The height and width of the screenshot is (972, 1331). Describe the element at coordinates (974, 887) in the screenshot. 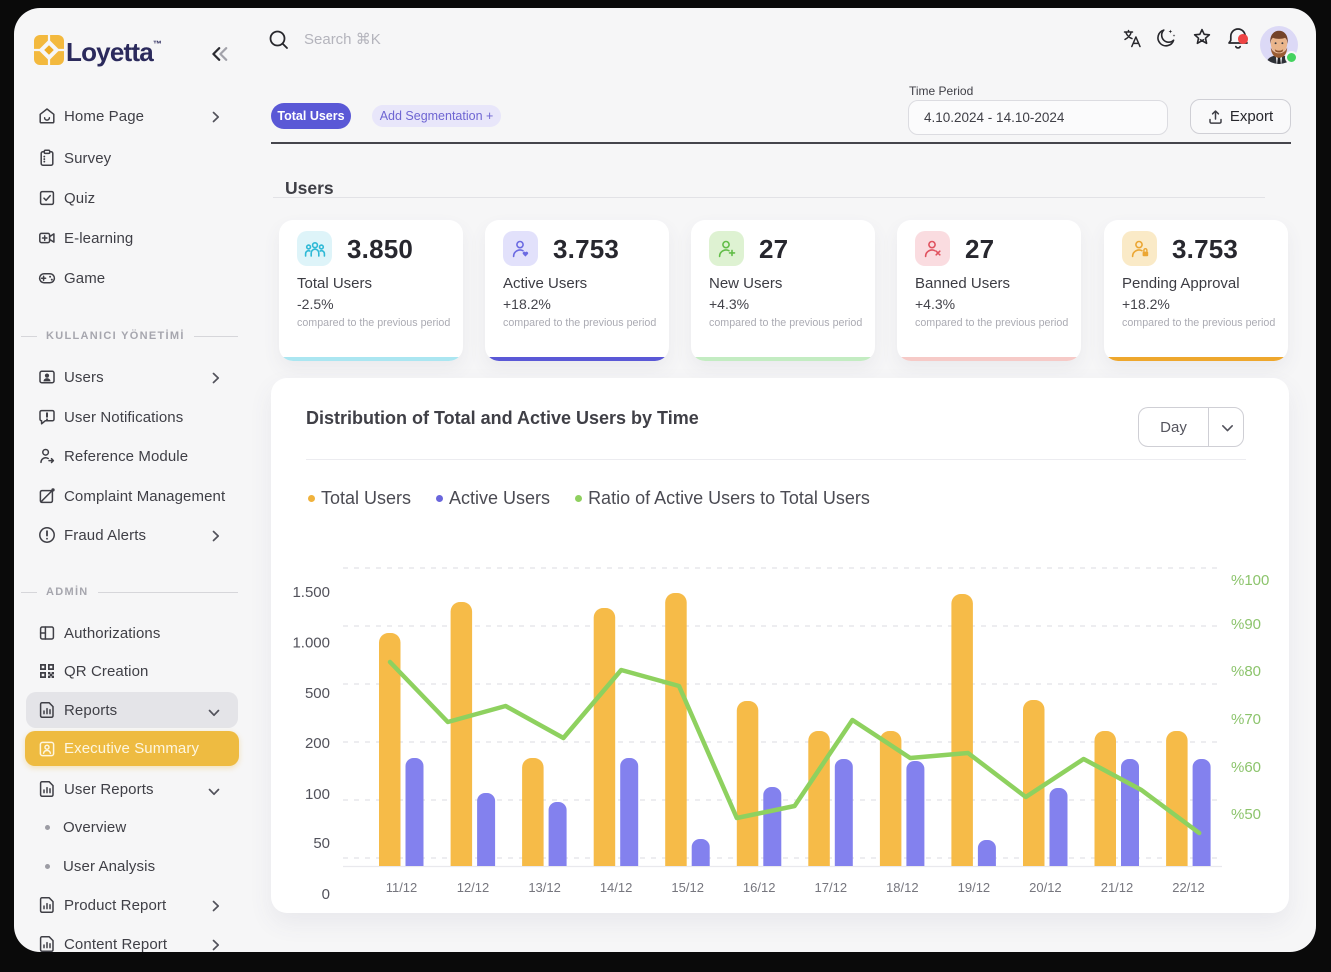

I see `svg-text: 19/12` at that location.